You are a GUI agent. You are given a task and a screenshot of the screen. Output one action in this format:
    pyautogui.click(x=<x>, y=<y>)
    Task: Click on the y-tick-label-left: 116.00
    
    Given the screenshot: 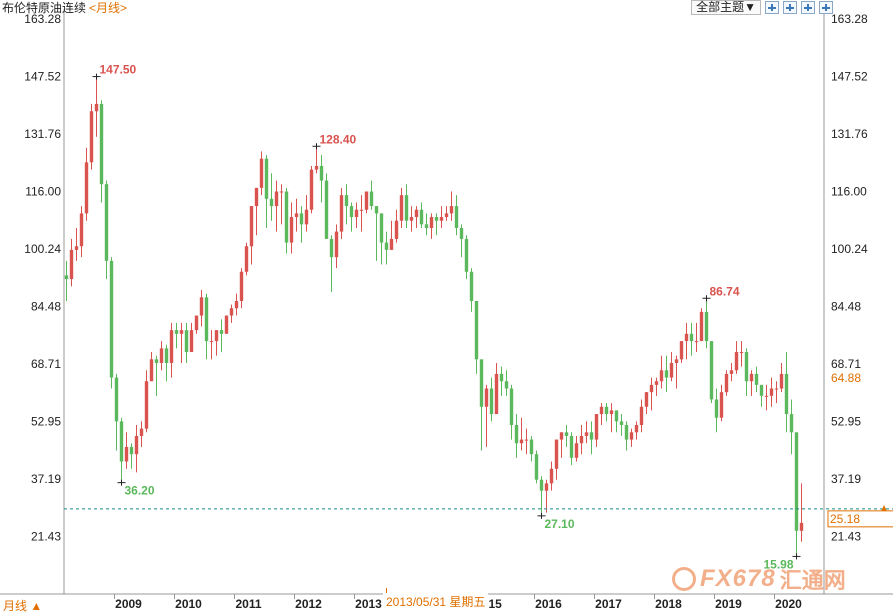 What is the action you would take?
    pyautogui.click(x=43, y=192)
    